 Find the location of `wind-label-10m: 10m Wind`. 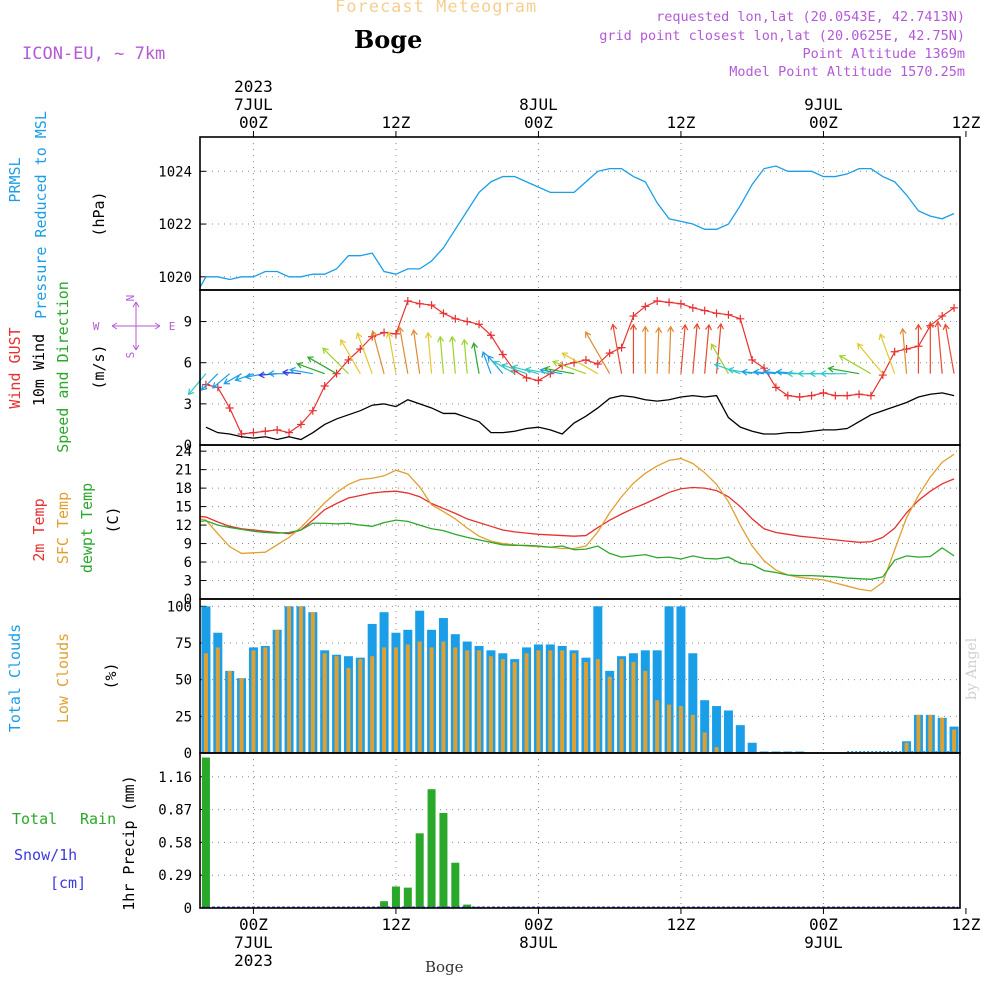

wind-label-10m: 10m Wind is located at coordinates (39, 370).